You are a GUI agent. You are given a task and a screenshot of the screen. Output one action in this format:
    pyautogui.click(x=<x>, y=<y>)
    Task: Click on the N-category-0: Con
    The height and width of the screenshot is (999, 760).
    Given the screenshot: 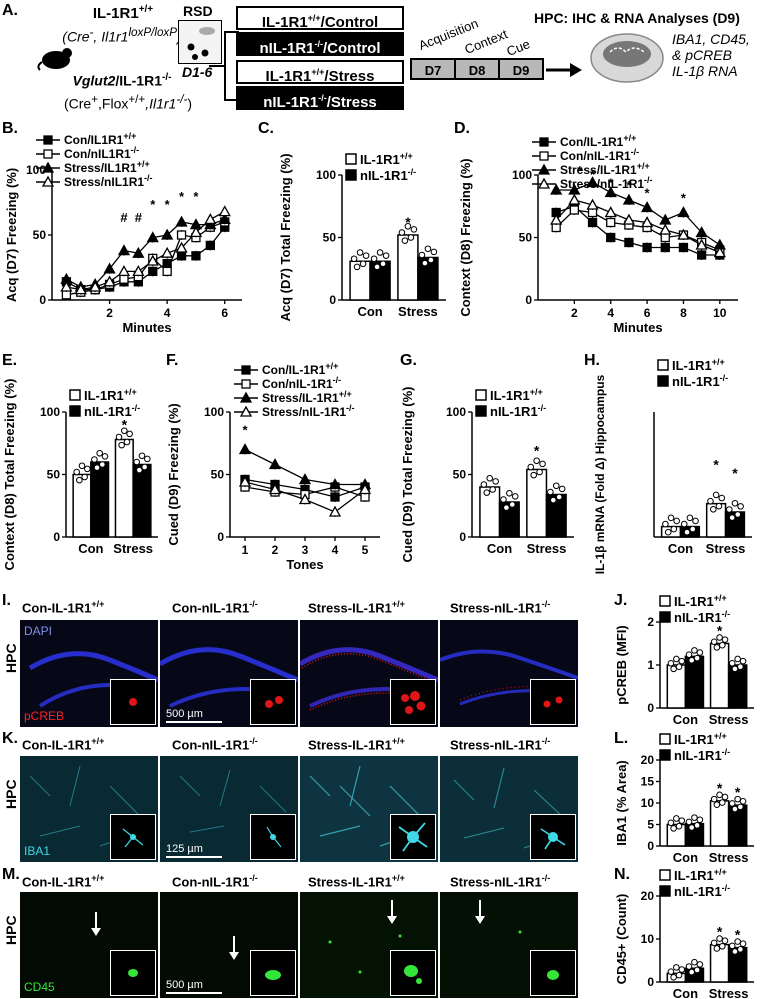 What is the action you would take?
    pyautogui.click(x=685, y=992)
    